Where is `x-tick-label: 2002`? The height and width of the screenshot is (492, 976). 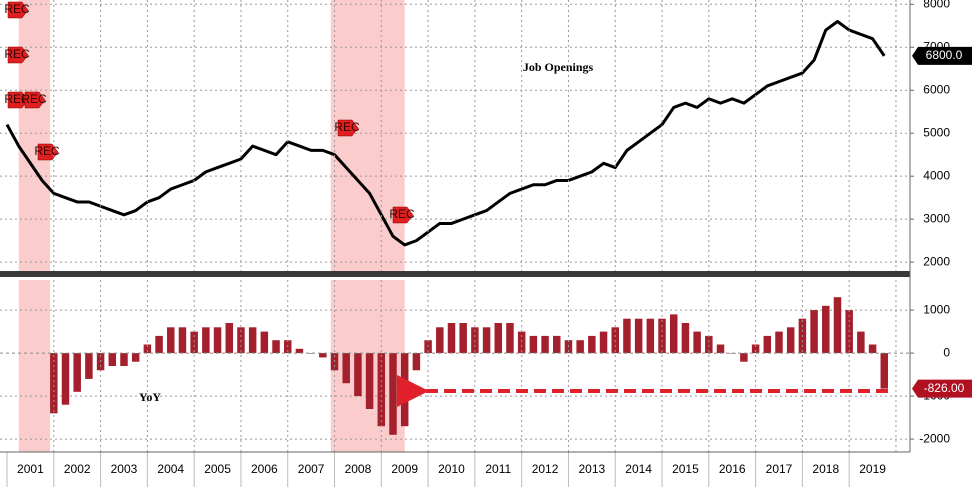 x-tick-label: 2002 is located at coordinates (77, 469).